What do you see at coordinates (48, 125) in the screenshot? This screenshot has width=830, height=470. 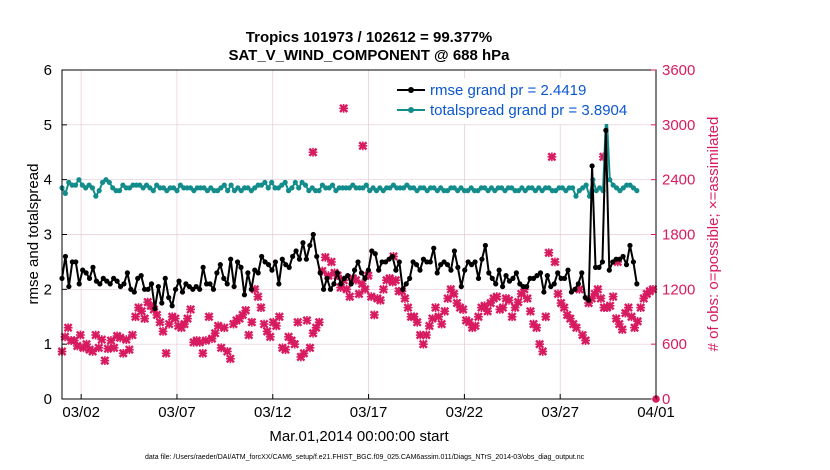 I see `y-tick-label: 5` at bounding box center [48, 125].